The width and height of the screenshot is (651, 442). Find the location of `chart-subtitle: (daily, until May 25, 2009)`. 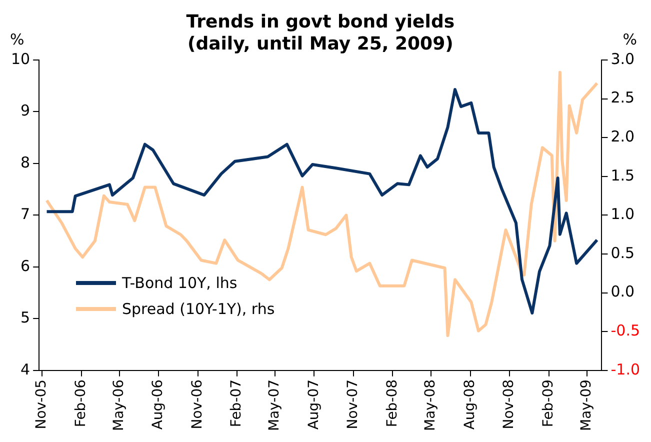

chart-subtitle: (daily, until May 25, 2009) is located at coordinates (320, 44).